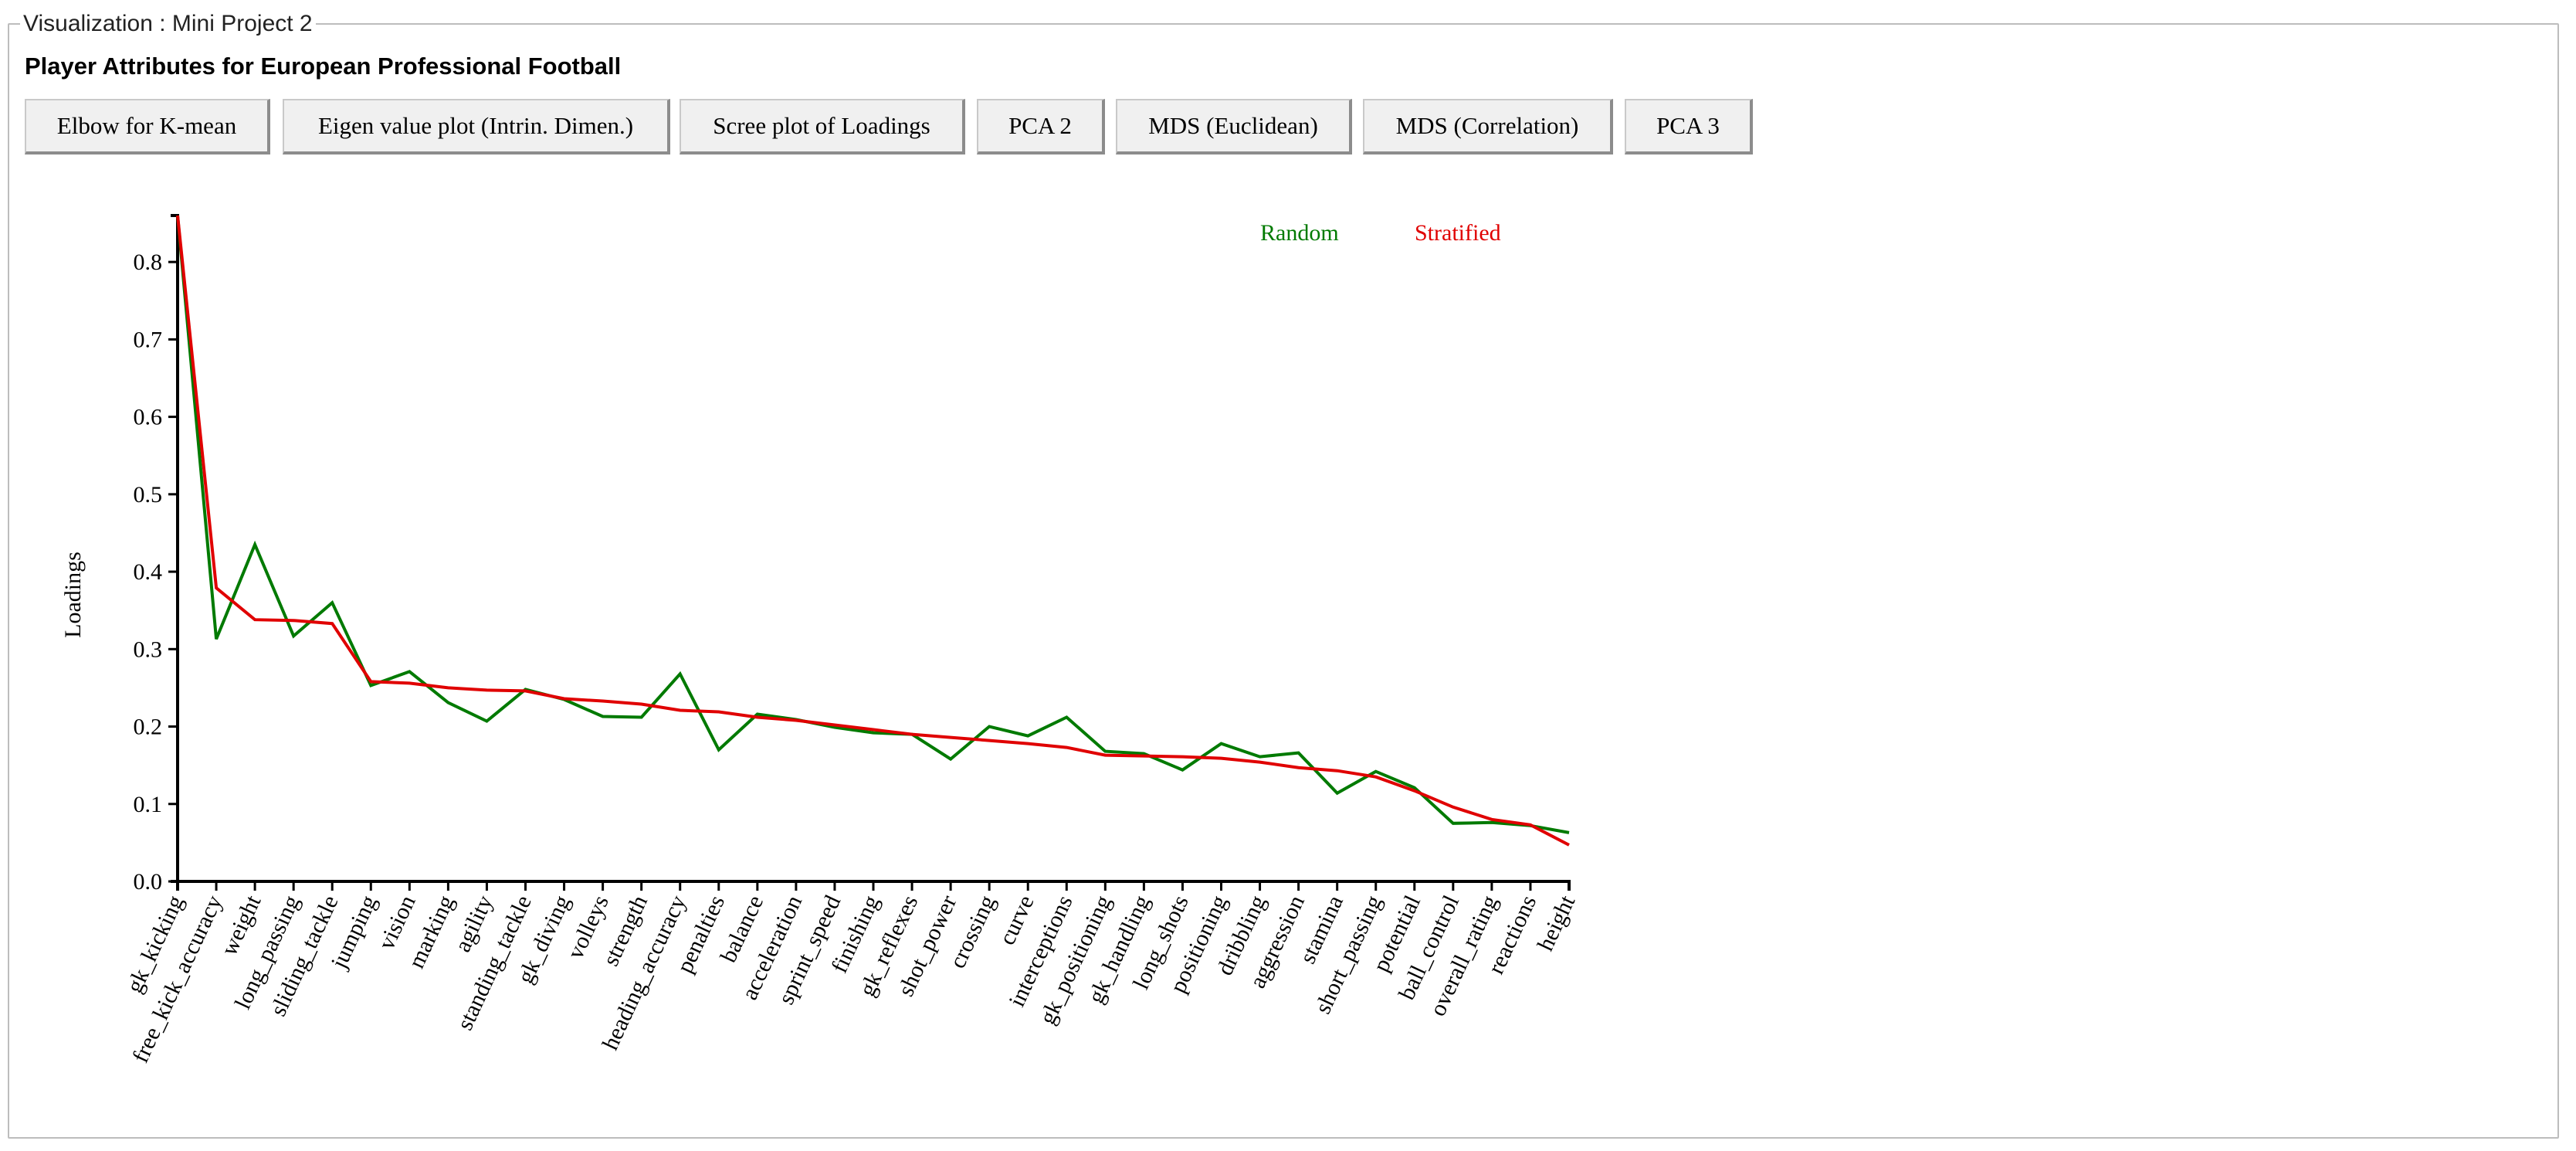 This screenshot has width=2576, height=1151. What do you see at coordinates (175, 548) in the screenshot?
I see `y-axis-line` at bounding box center [175, 548].